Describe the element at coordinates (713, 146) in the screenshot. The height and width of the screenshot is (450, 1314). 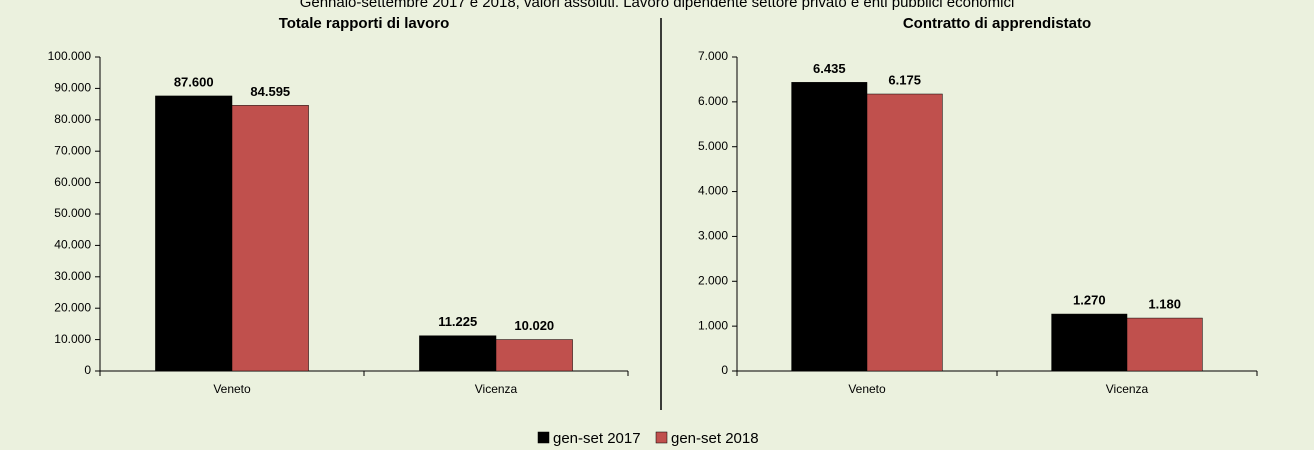
I see `y-tick-label: 5.000` at that location.